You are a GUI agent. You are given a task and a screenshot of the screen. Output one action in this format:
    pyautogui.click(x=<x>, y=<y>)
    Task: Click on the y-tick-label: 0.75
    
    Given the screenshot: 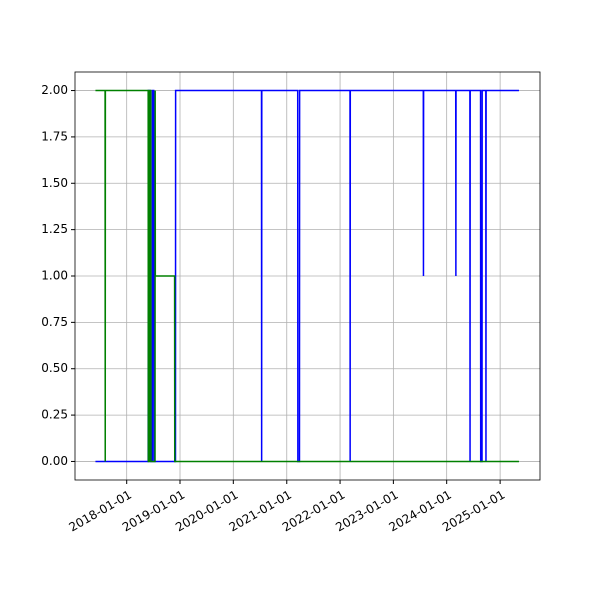 What is the action you would take?
    pyautogui.click(x=54, y=322)
    